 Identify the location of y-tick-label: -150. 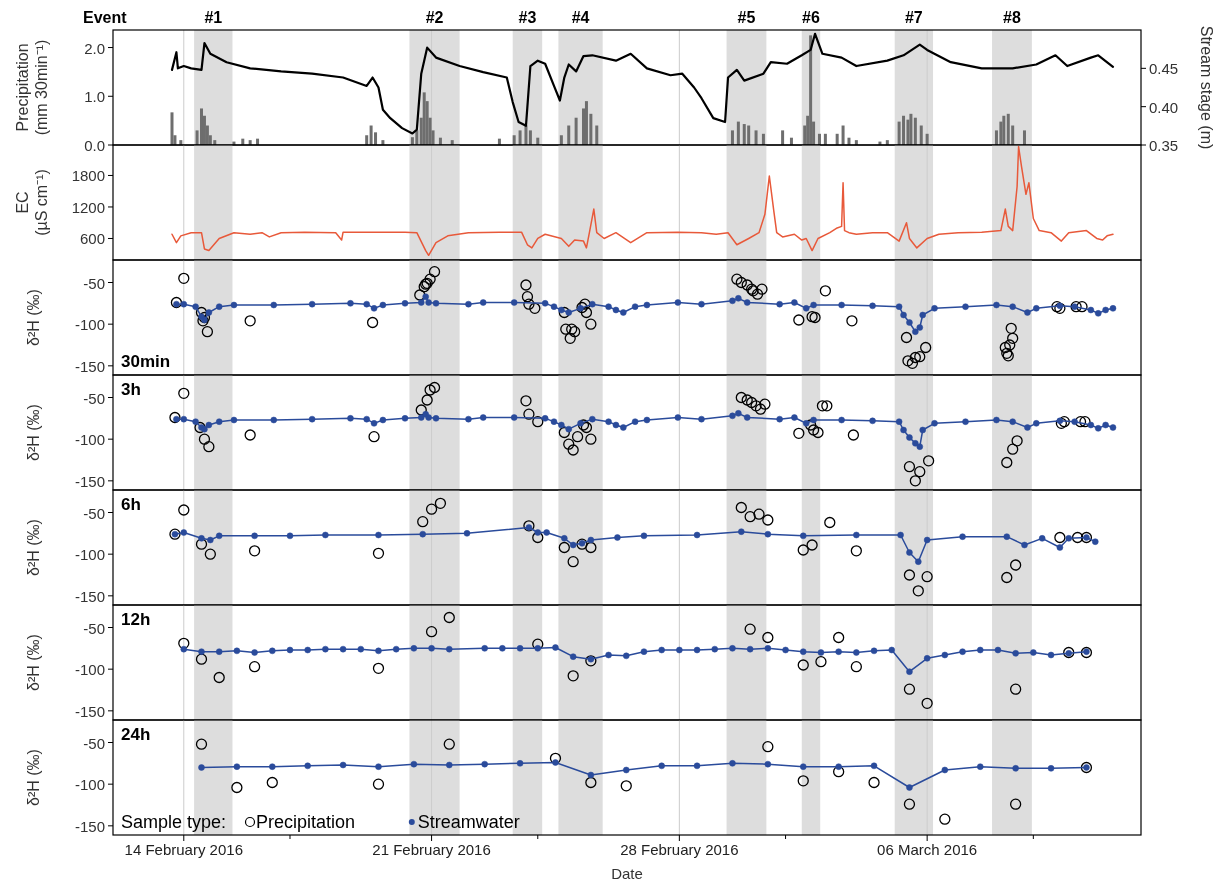
(89, 481).